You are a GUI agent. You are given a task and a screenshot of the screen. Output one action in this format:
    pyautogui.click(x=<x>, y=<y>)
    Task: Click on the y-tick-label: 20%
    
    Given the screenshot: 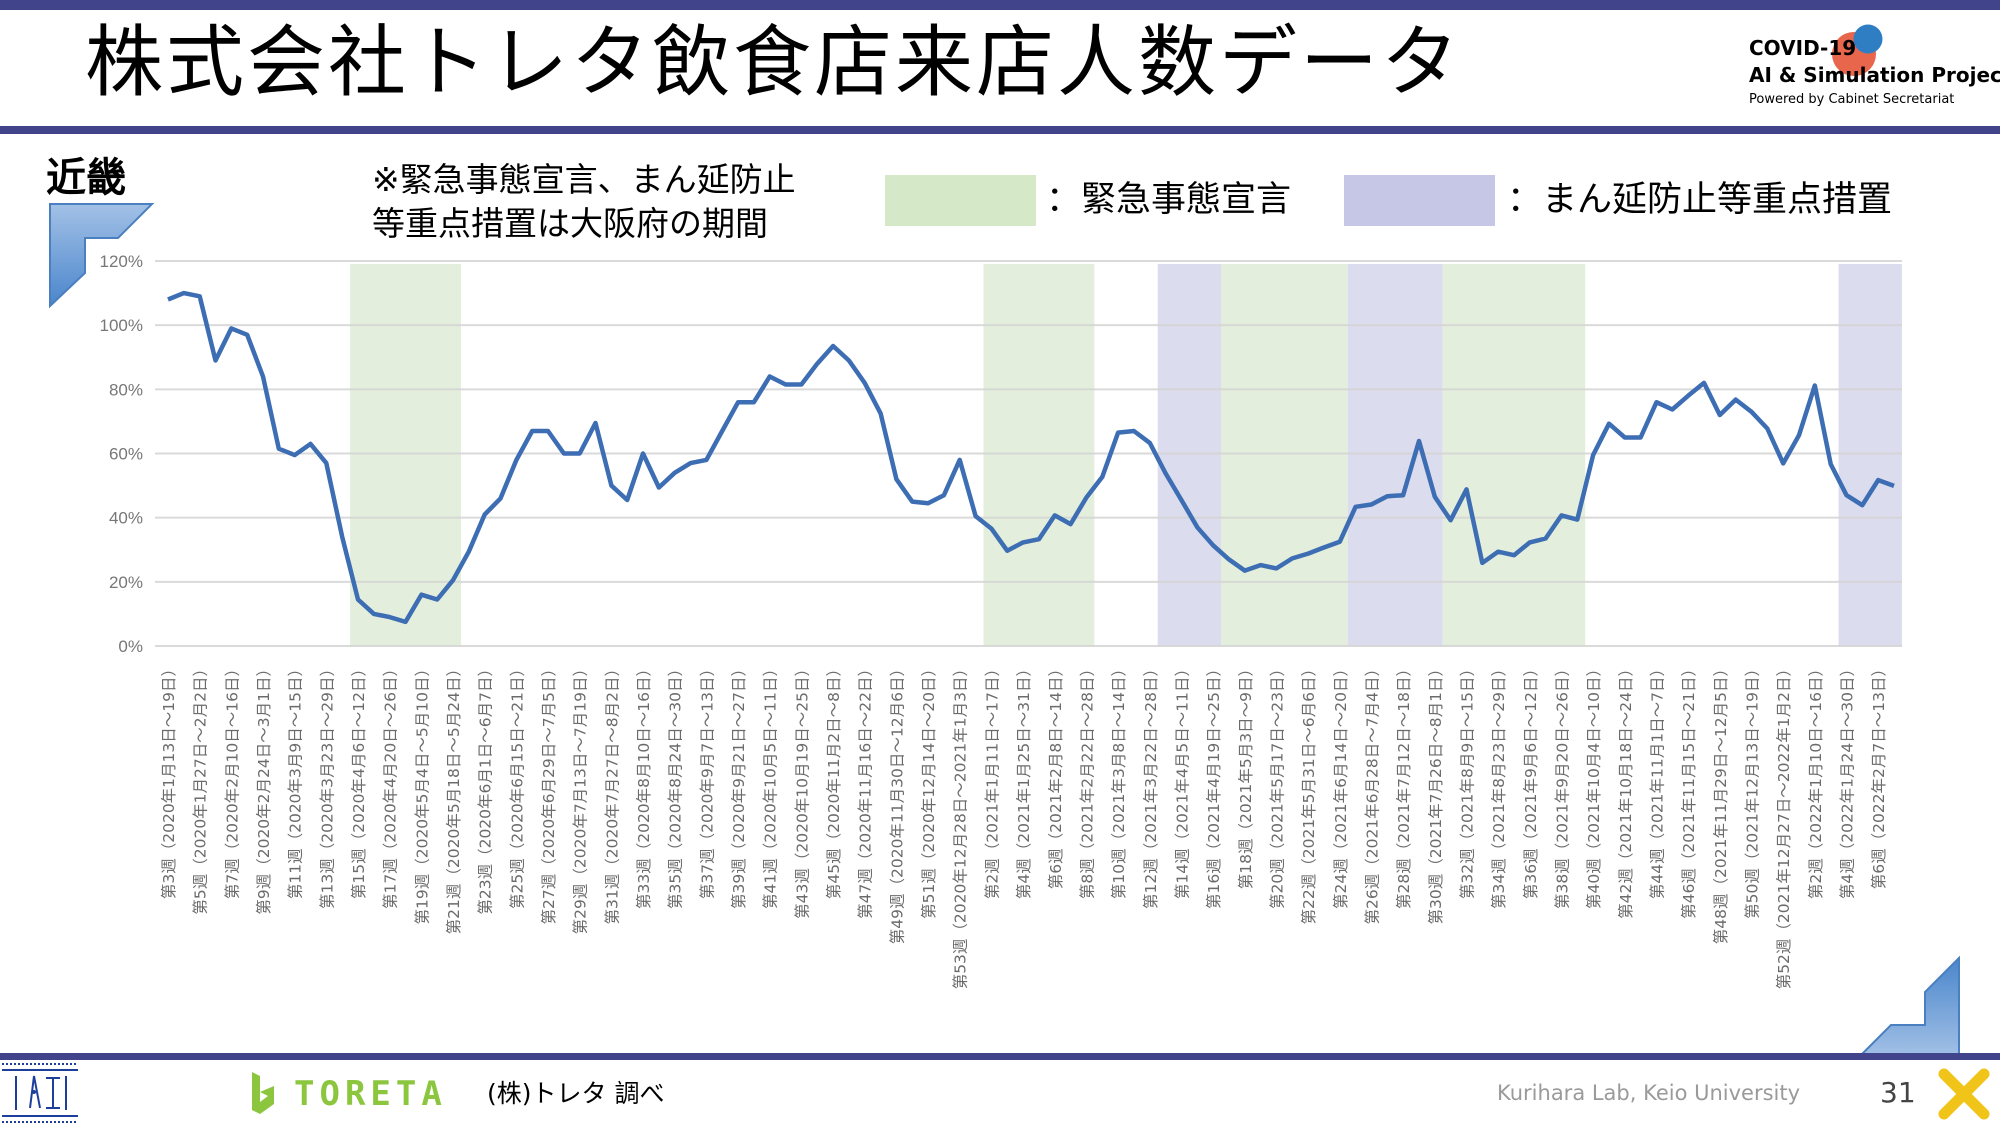 What is the action you would take?
    pyautogui.click(x=126, y=582)
    